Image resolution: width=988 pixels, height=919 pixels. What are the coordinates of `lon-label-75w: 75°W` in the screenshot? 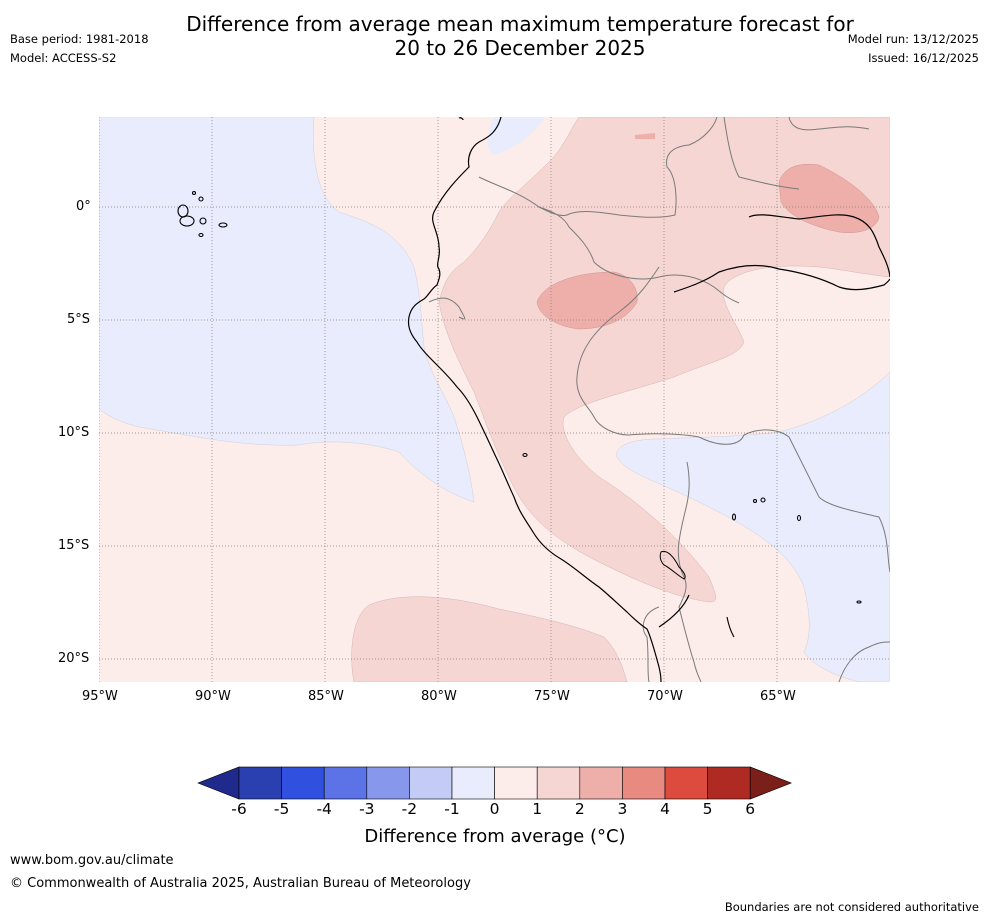 It's located at (552, 696).